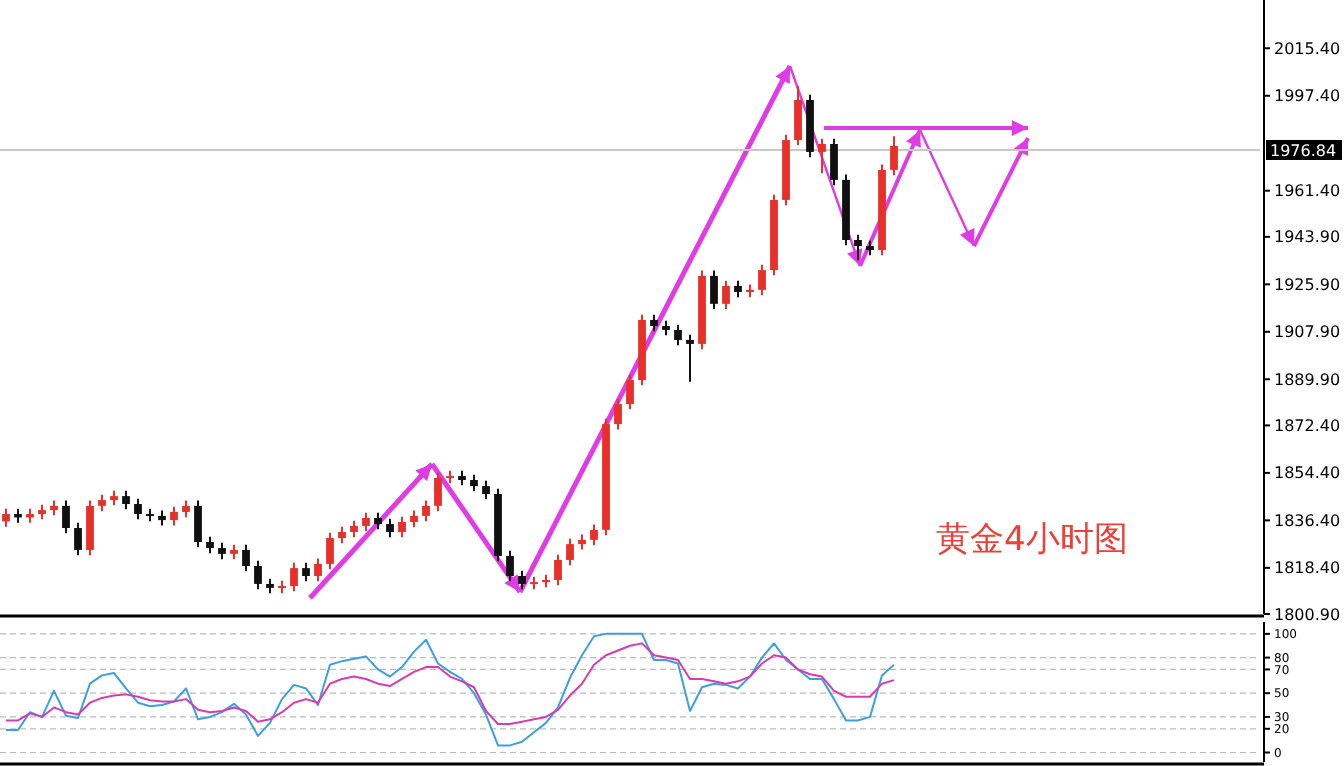 The width and height of the screenshot is (1344, 766). I want to click on y-tick-label: 2015.40, so click(1307, 48).